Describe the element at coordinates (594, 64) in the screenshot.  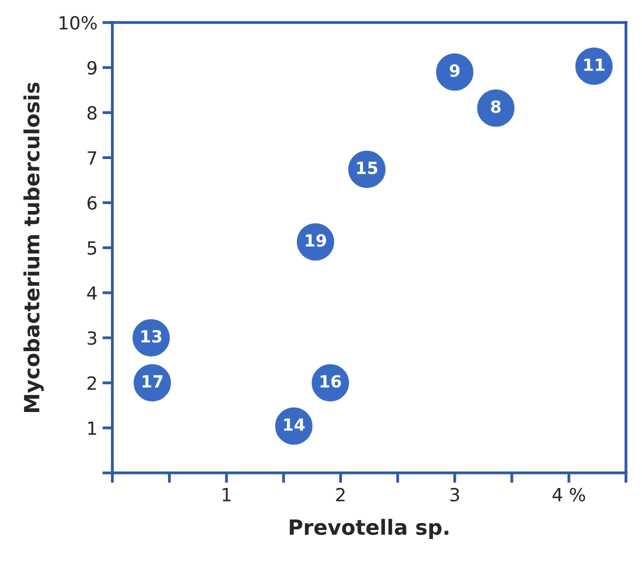
I see `annotation: 11` at that location.